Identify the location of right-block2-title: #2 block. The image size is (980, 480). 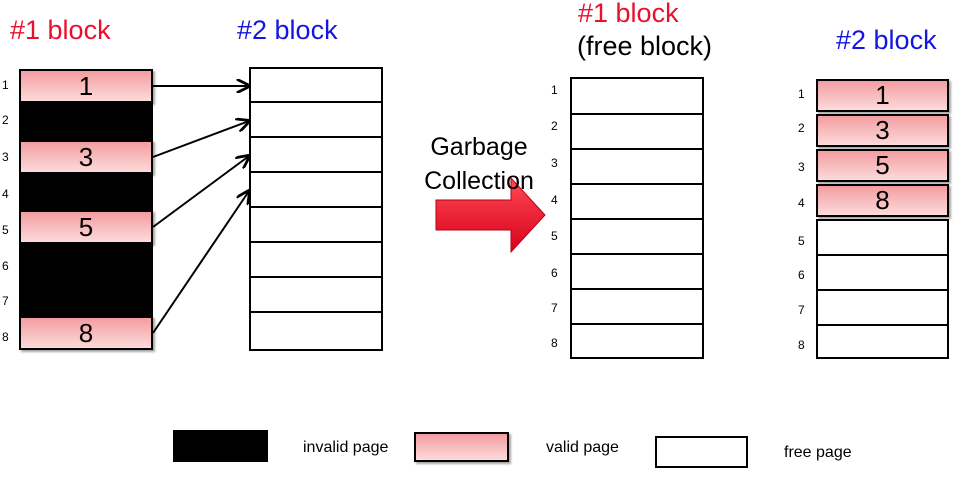
(886, 40).